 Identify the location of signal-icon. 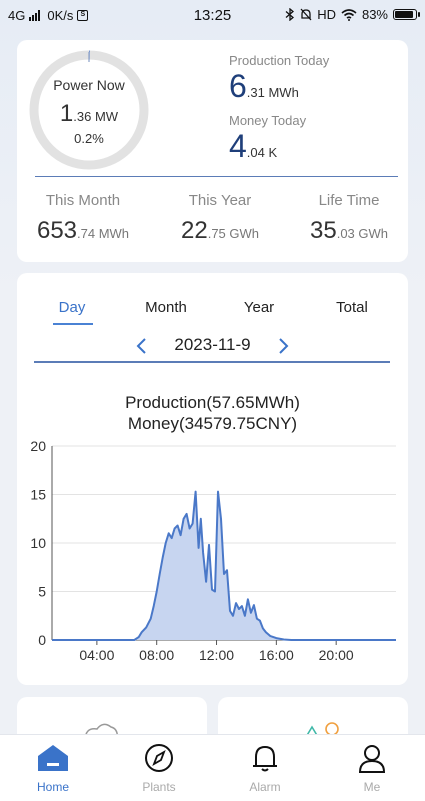
(35, 15).